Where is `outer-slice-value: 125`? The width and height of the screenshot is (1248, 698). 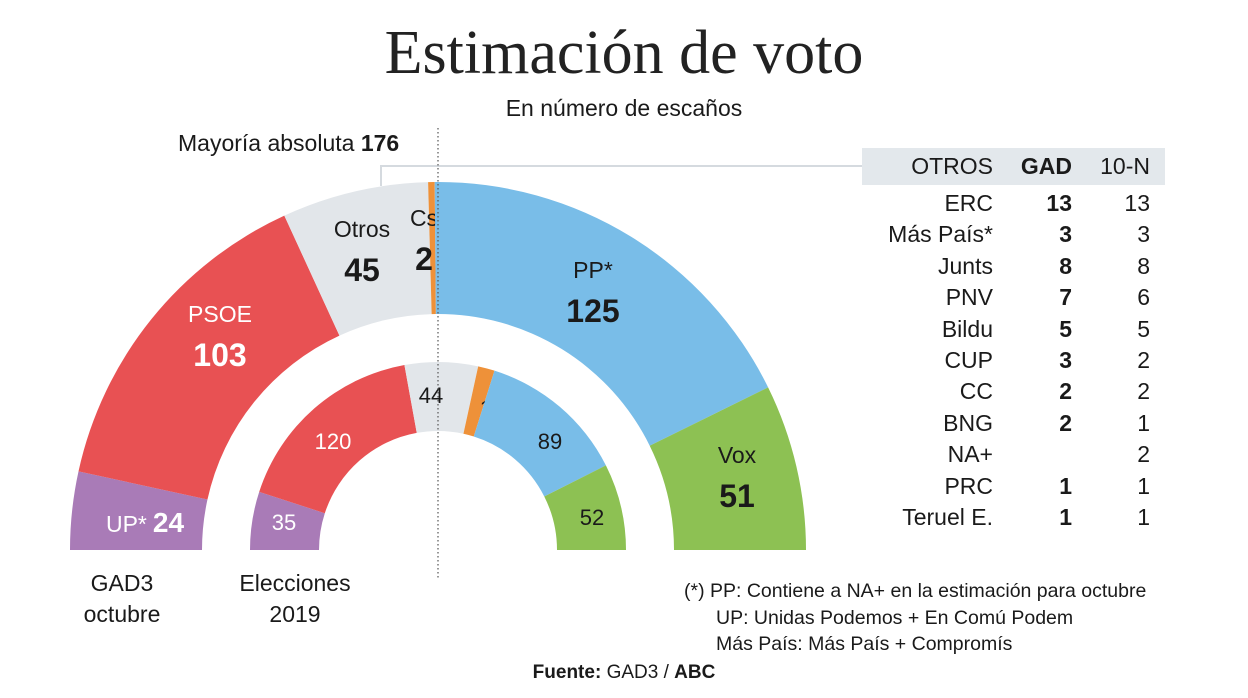
outer-slice-value: 125 is located at coordinates (592, 311).